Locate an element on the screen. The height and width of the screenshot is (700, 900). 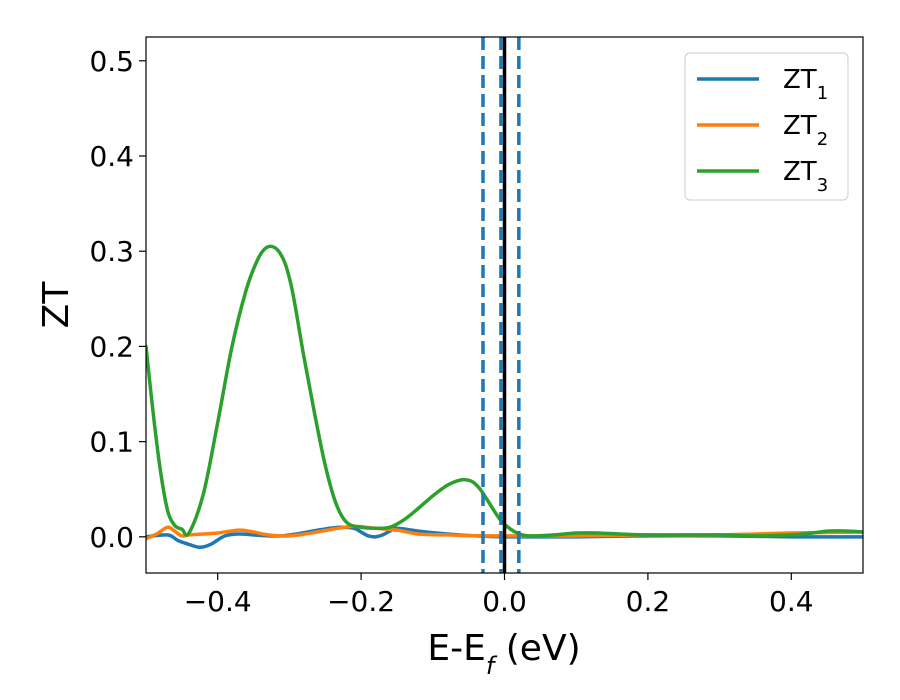
legend-items: ZT1 ZT2 ZT3 is located at coordinates (762, 130).